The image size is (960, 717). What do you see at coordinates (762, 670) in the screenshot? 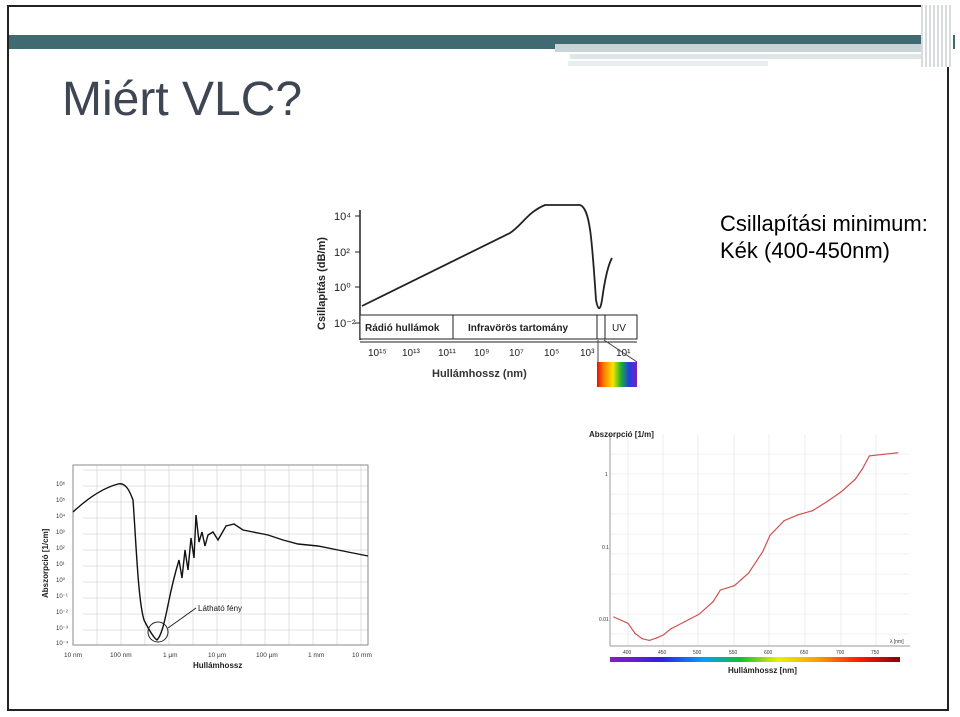
I see `x-axis-label: Hullámhossz [nm]` at bounding box center [762, 670].